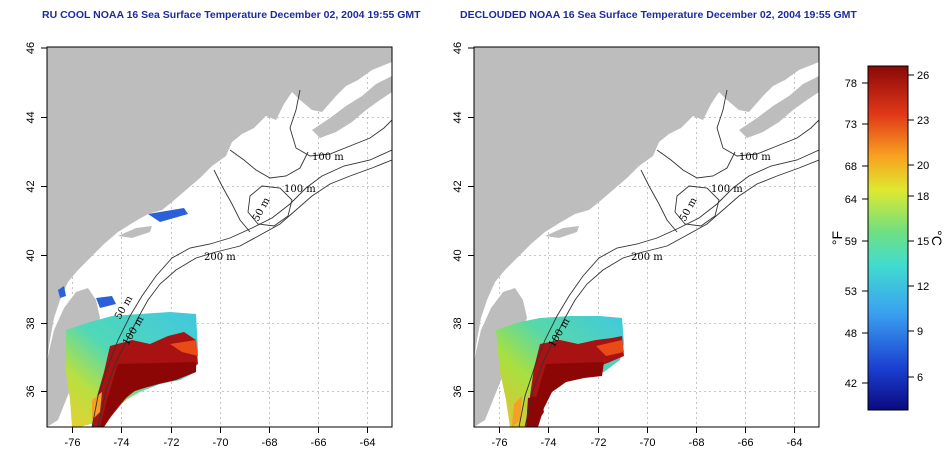  What do you see at coordinates (923, 197) in the screenshot?
I see `colorbar-c-tick-label: 18` at bounding box center [923, 197].